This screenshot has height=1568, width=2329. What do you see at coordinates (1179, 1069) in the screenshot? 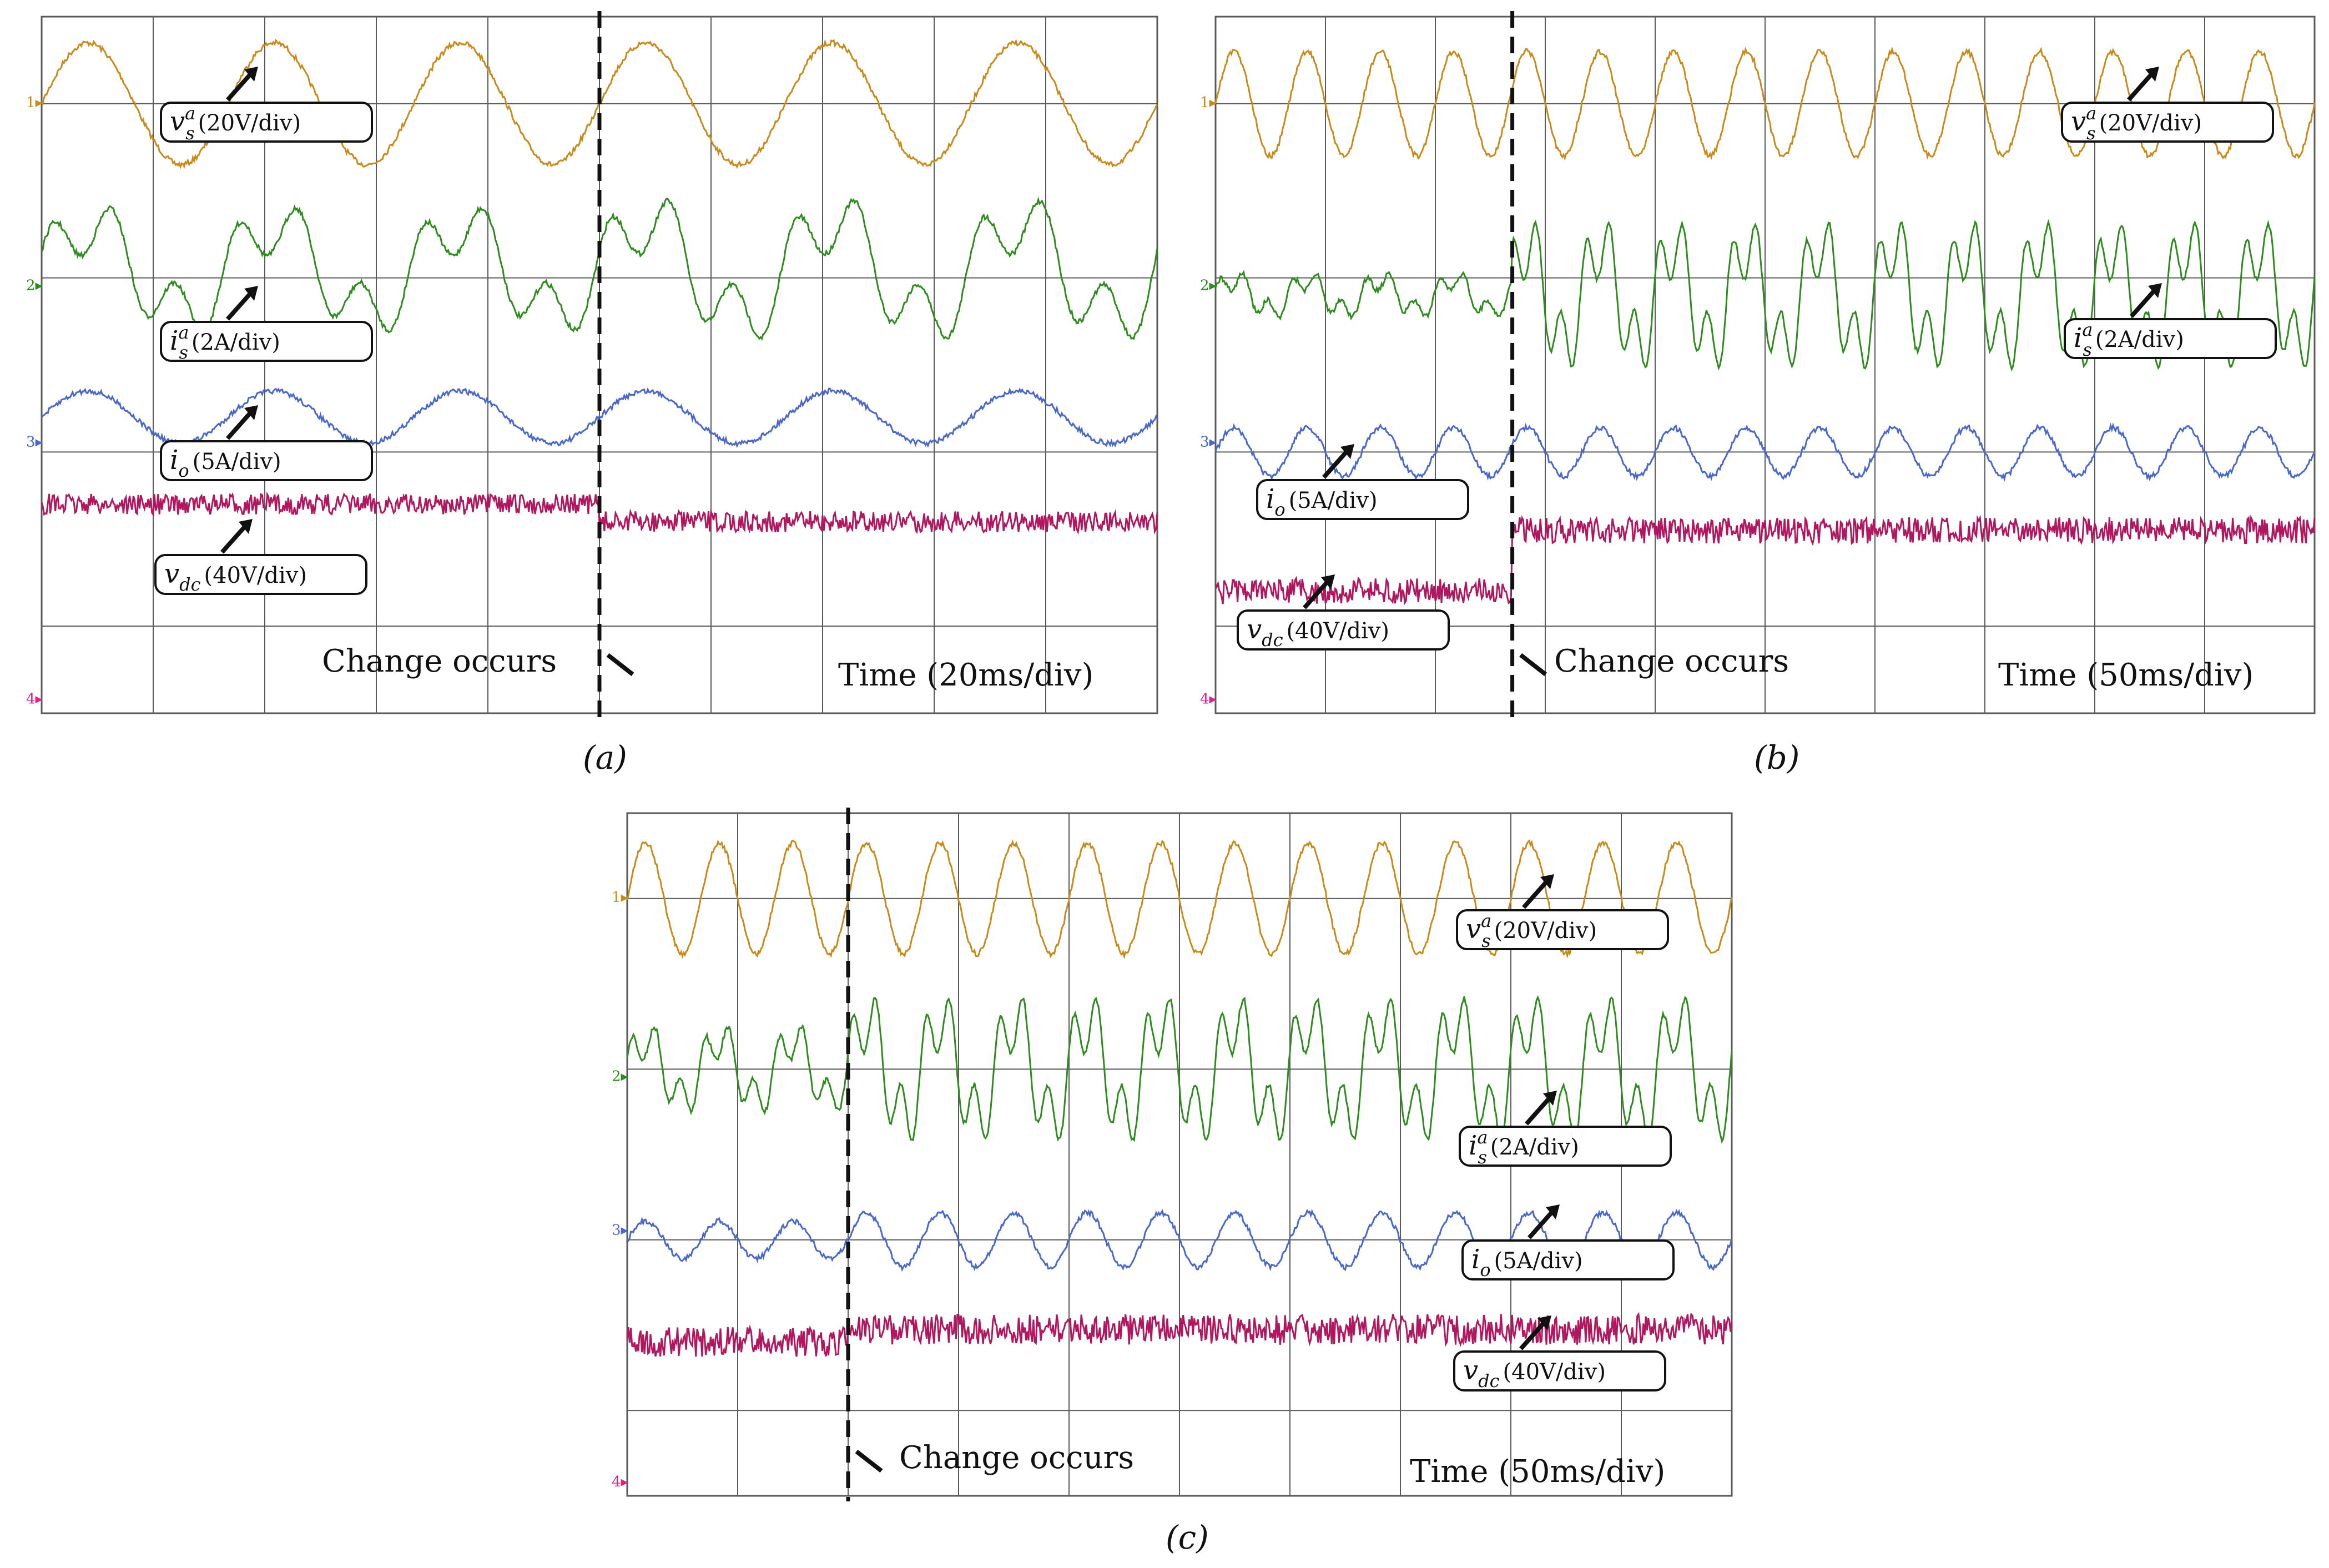
I see `trace-i-s` at bounding box center [1179, 1069].